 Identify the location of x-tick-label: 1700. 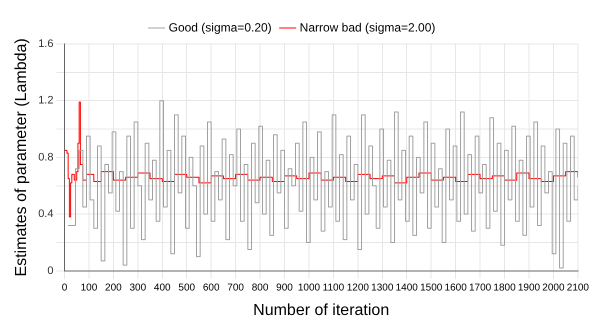
(480, 288).